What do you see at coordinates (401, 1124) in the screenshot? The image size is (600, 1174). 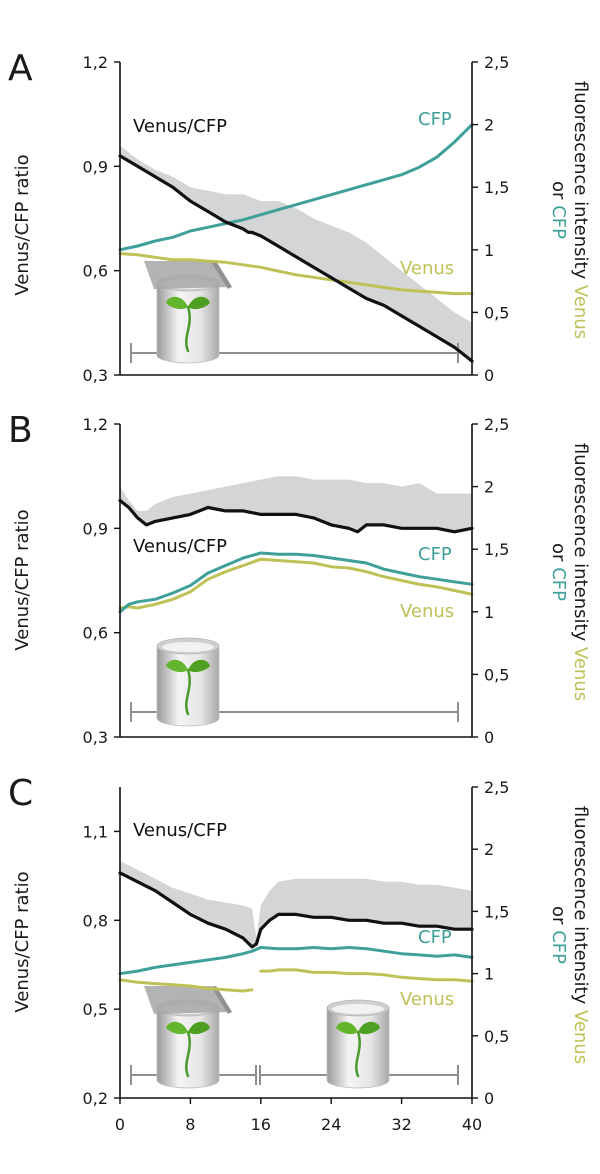 I see `x-tick-label: 32` at bounding box center [401, 1124].